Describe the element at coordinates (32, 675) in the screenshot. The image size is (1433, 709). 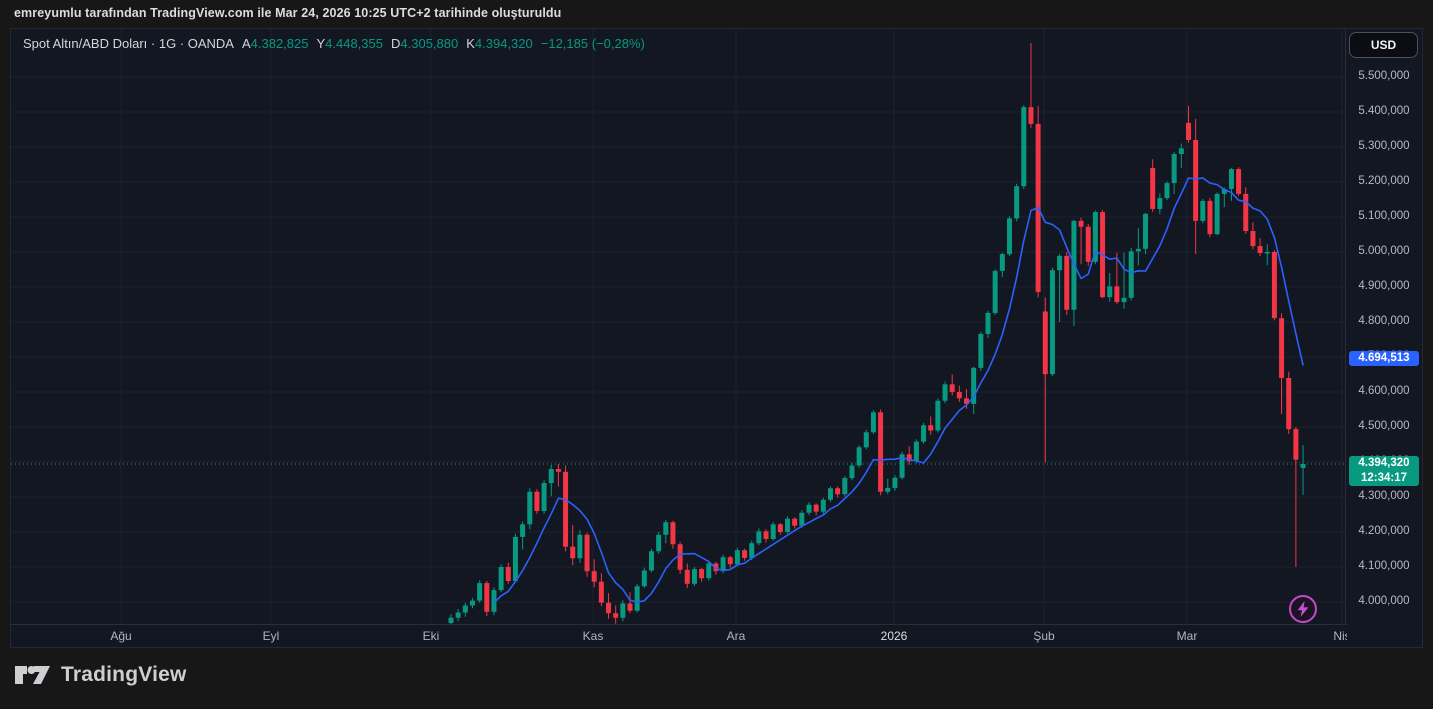
I see `tradingview-logo-icon` at that location.